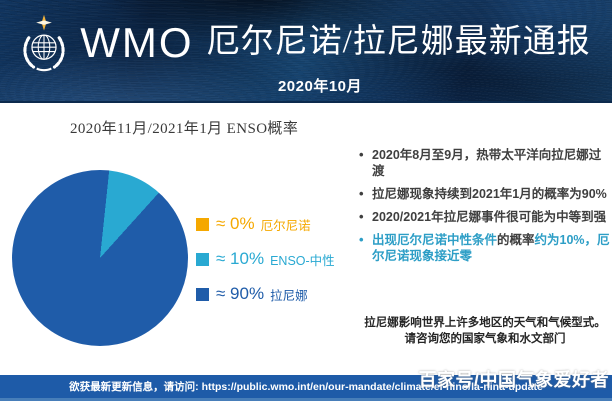 The height and width of the screenshot is (401, 612). I want to click on org-name: WMO, so click(137, 42).